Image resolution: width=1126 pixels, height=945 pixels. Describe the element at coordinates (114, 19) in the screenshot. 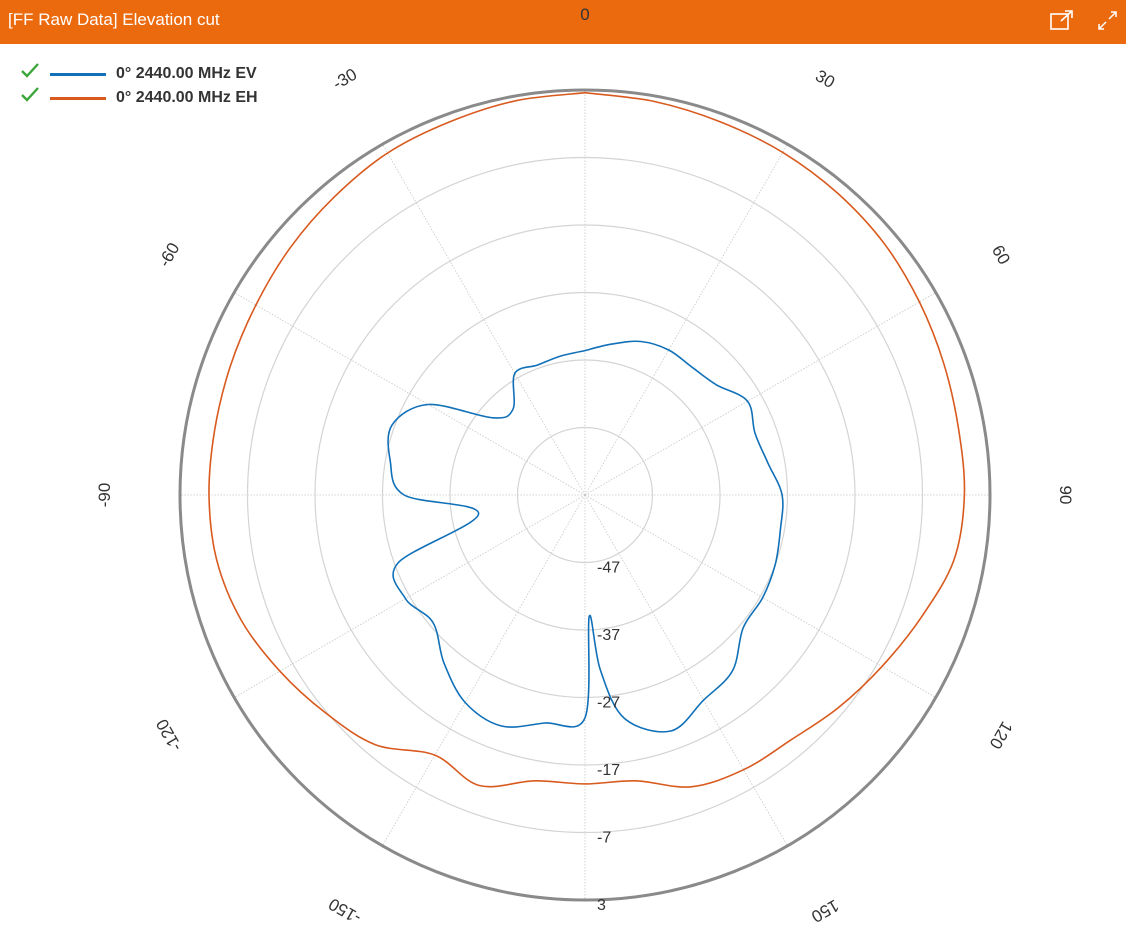

I see `window-title: [FF Raw Data] Elevation cut` at that location.